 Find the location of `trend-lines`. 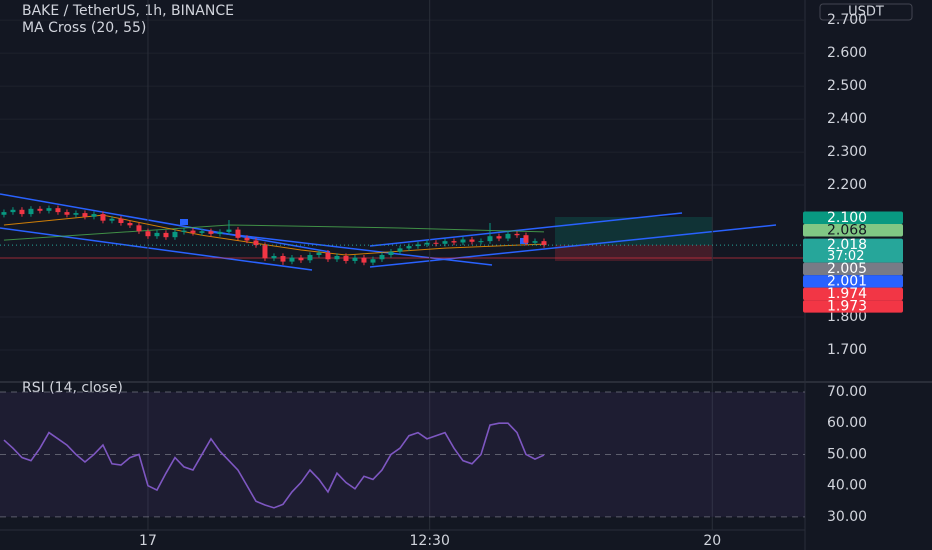

trend-lines is located at coordinates (388, 232).